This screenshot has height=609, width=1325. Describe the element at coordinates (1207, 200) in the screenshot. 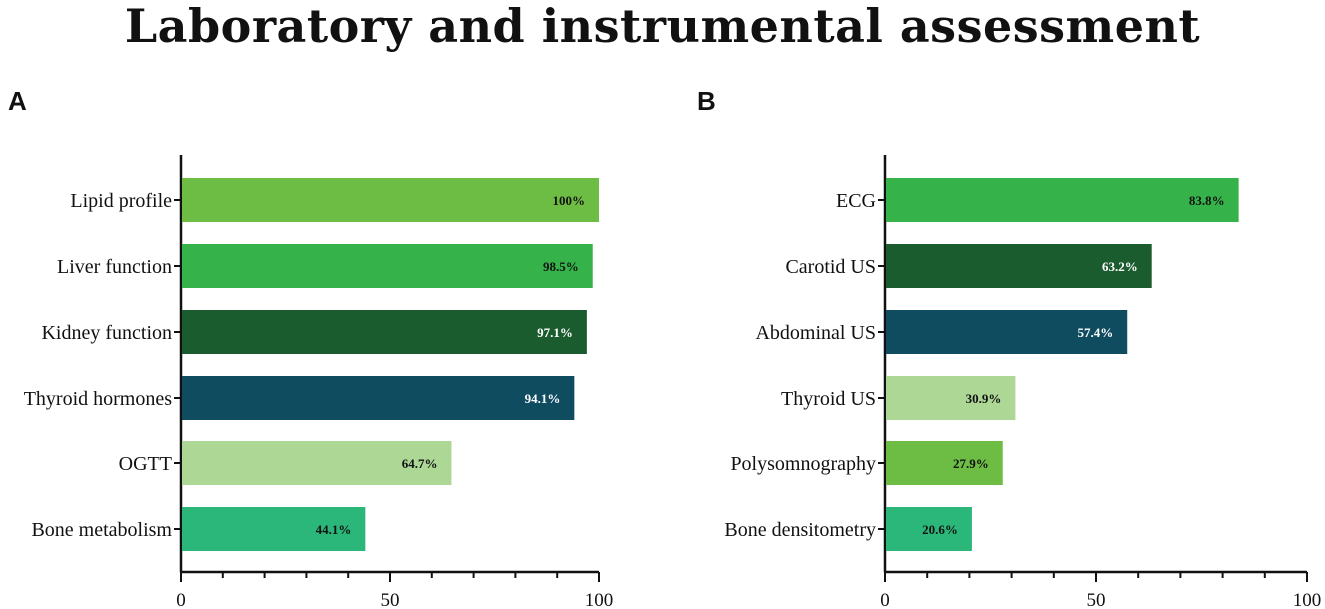

I see `panel-b-data-label: 83.8%` at that location.